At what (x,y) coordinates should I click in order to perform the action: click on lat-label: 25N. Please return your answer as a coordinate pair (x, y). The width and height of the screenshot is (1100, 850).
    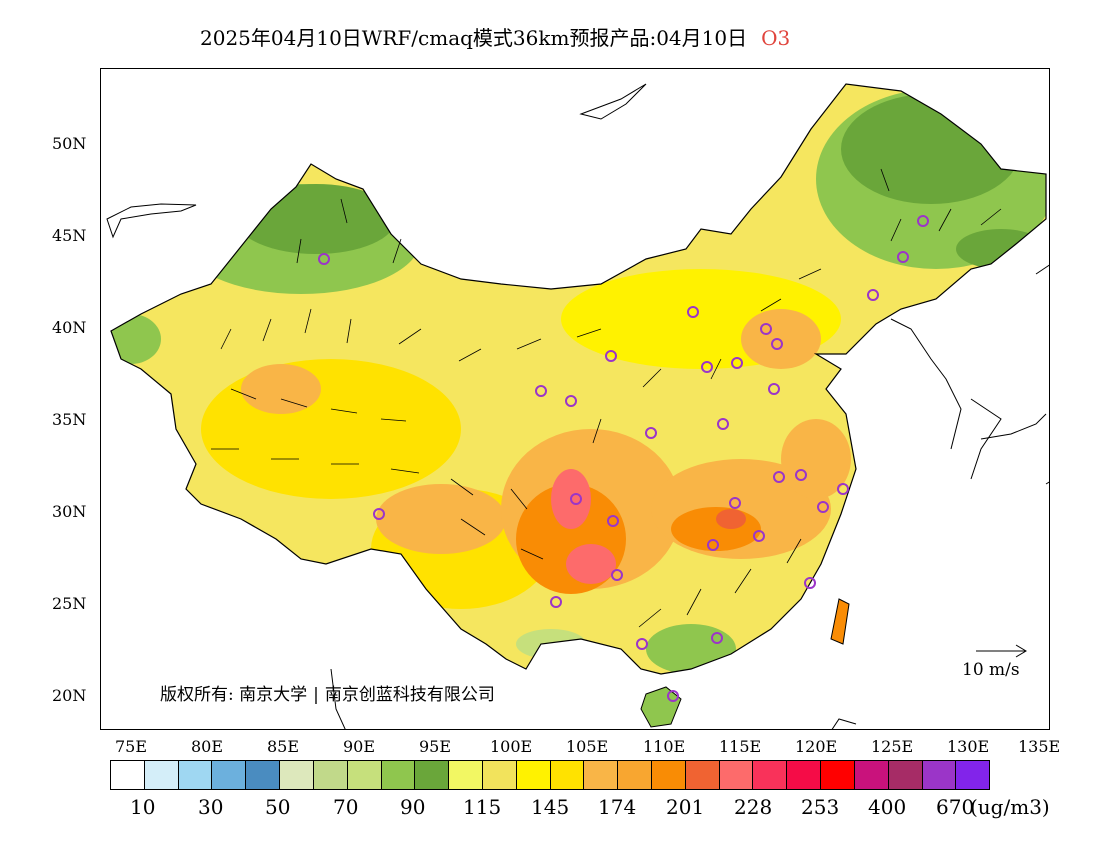
    Looking at the image, I should click on (69, 603).